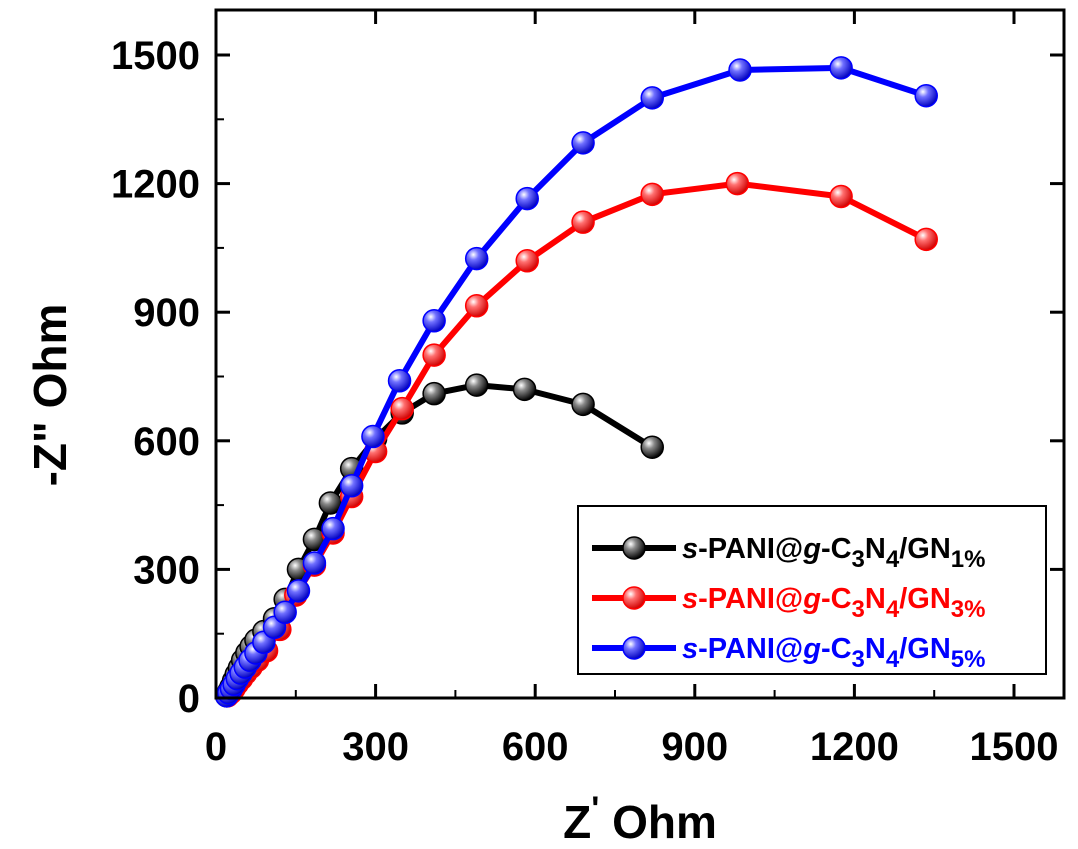 This screenshot has width=1078, height=849. Describe the element at coordinates (694, 747) in the screenshot. I see `x-tick-label: 900` at that location.